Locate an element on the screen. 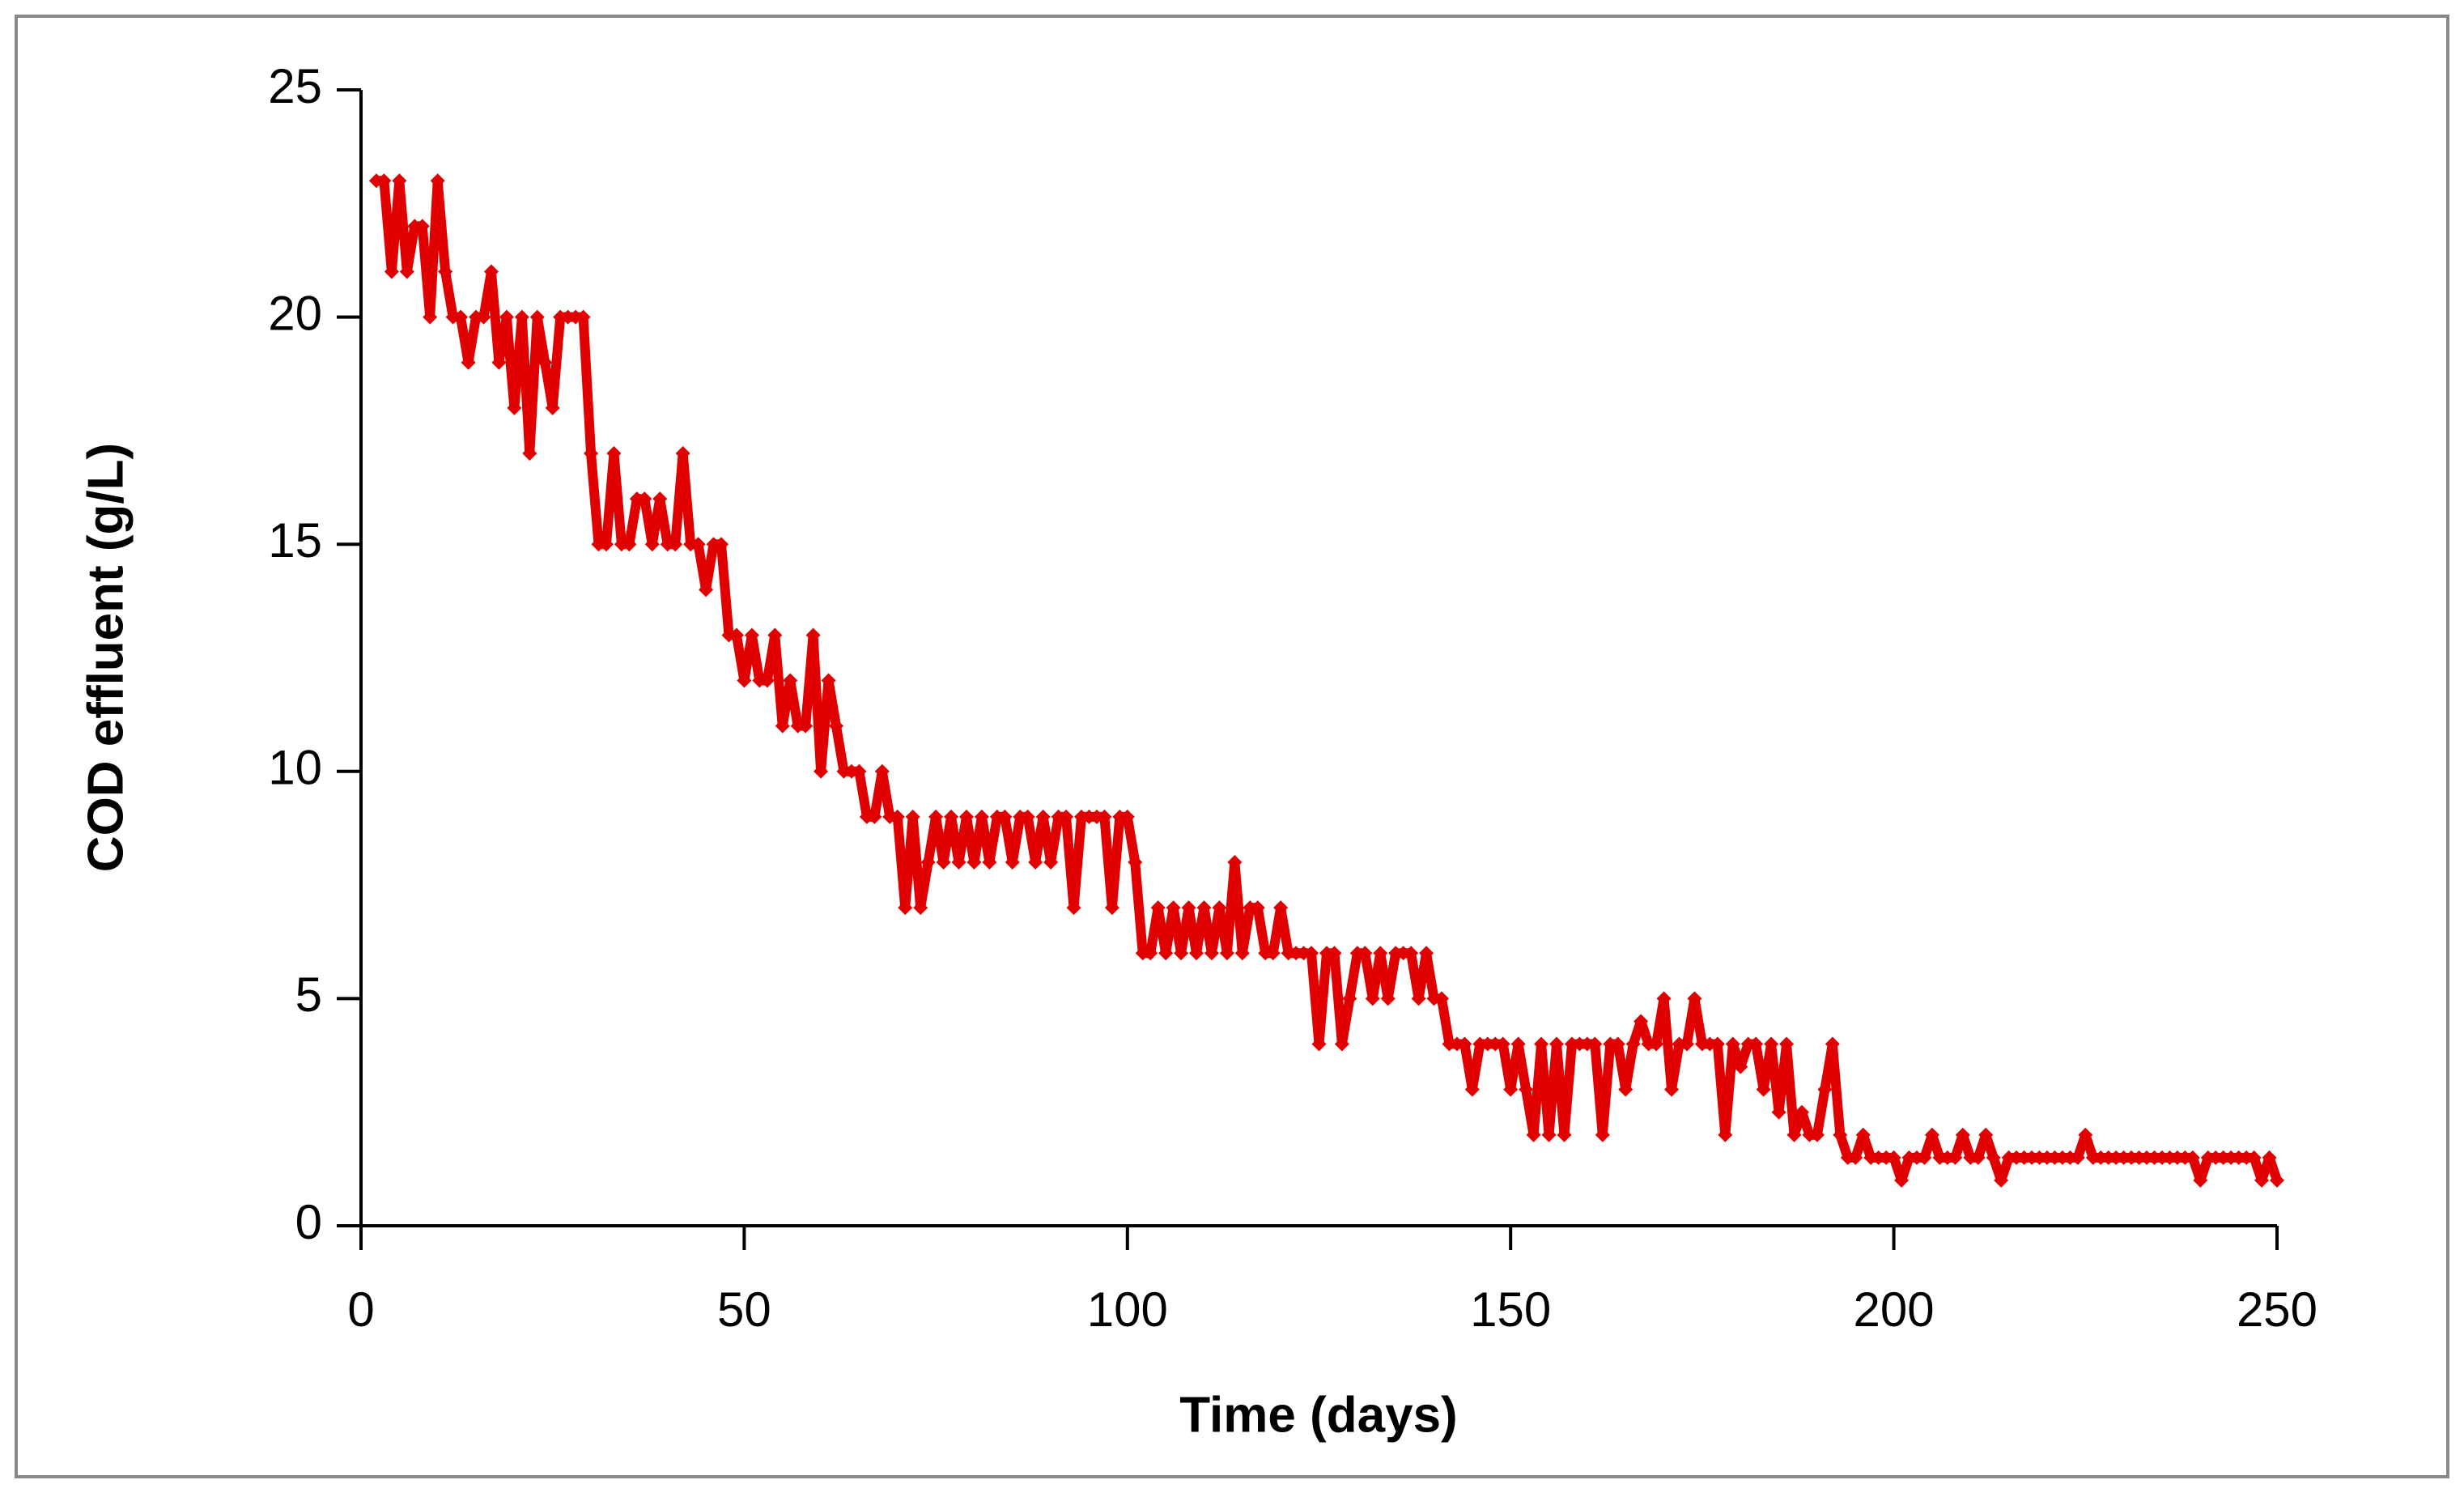 This screenshot has width=2464, height=1497. x-tick-label: 0 is located at coordinates (360, 1309).